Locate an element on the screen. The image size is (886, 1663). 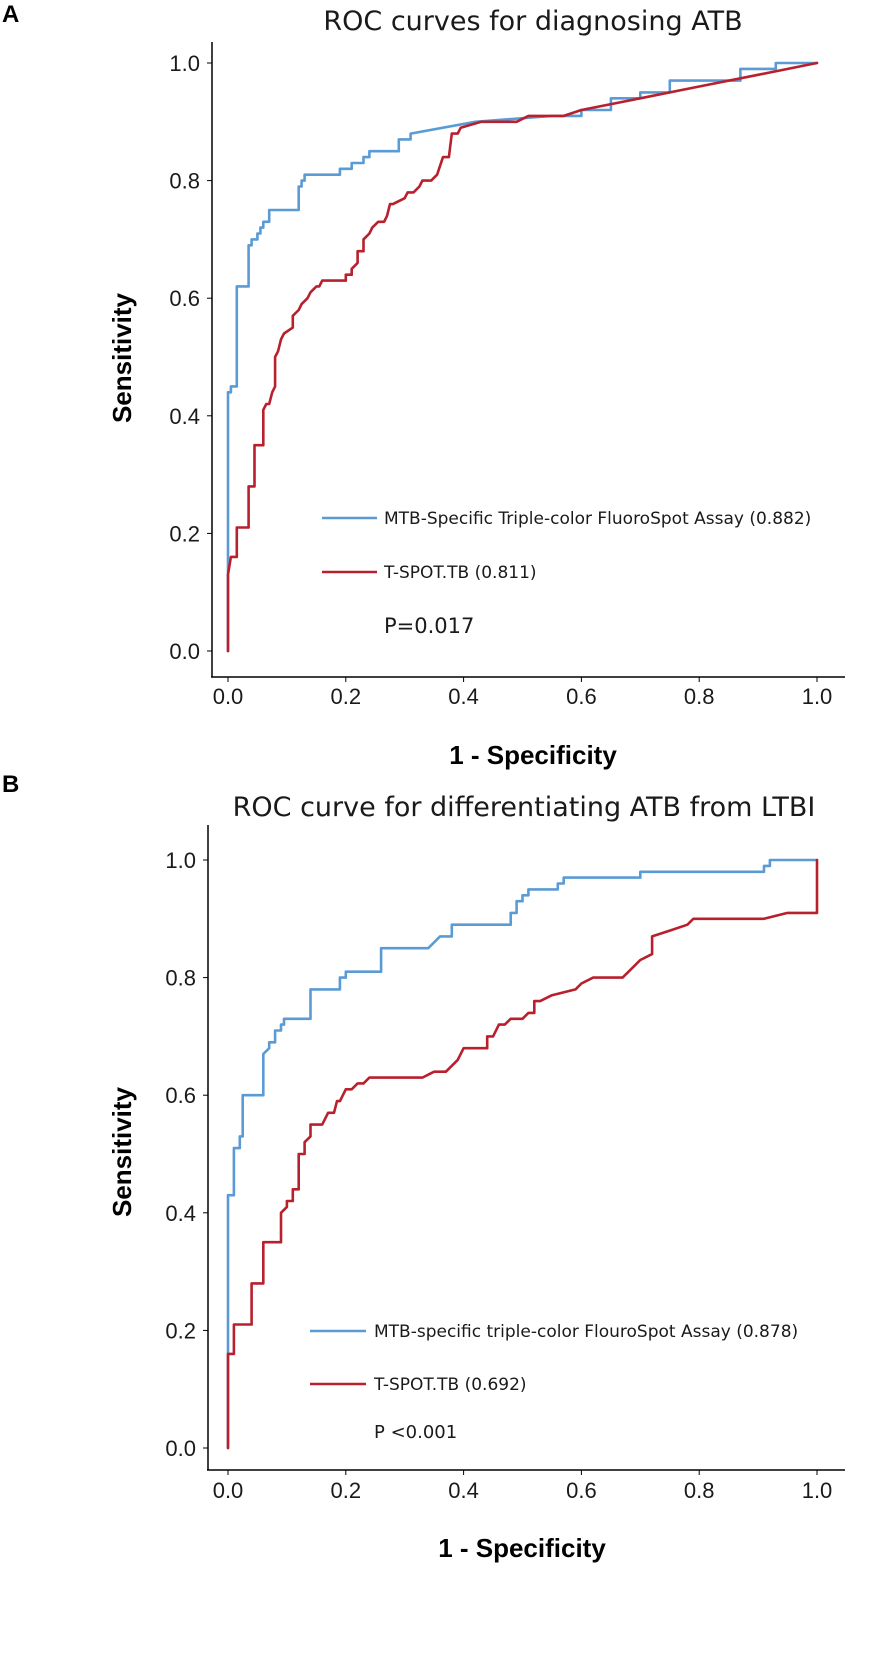
p-value-a: P=0.017 is located at coordinates (429, 626).